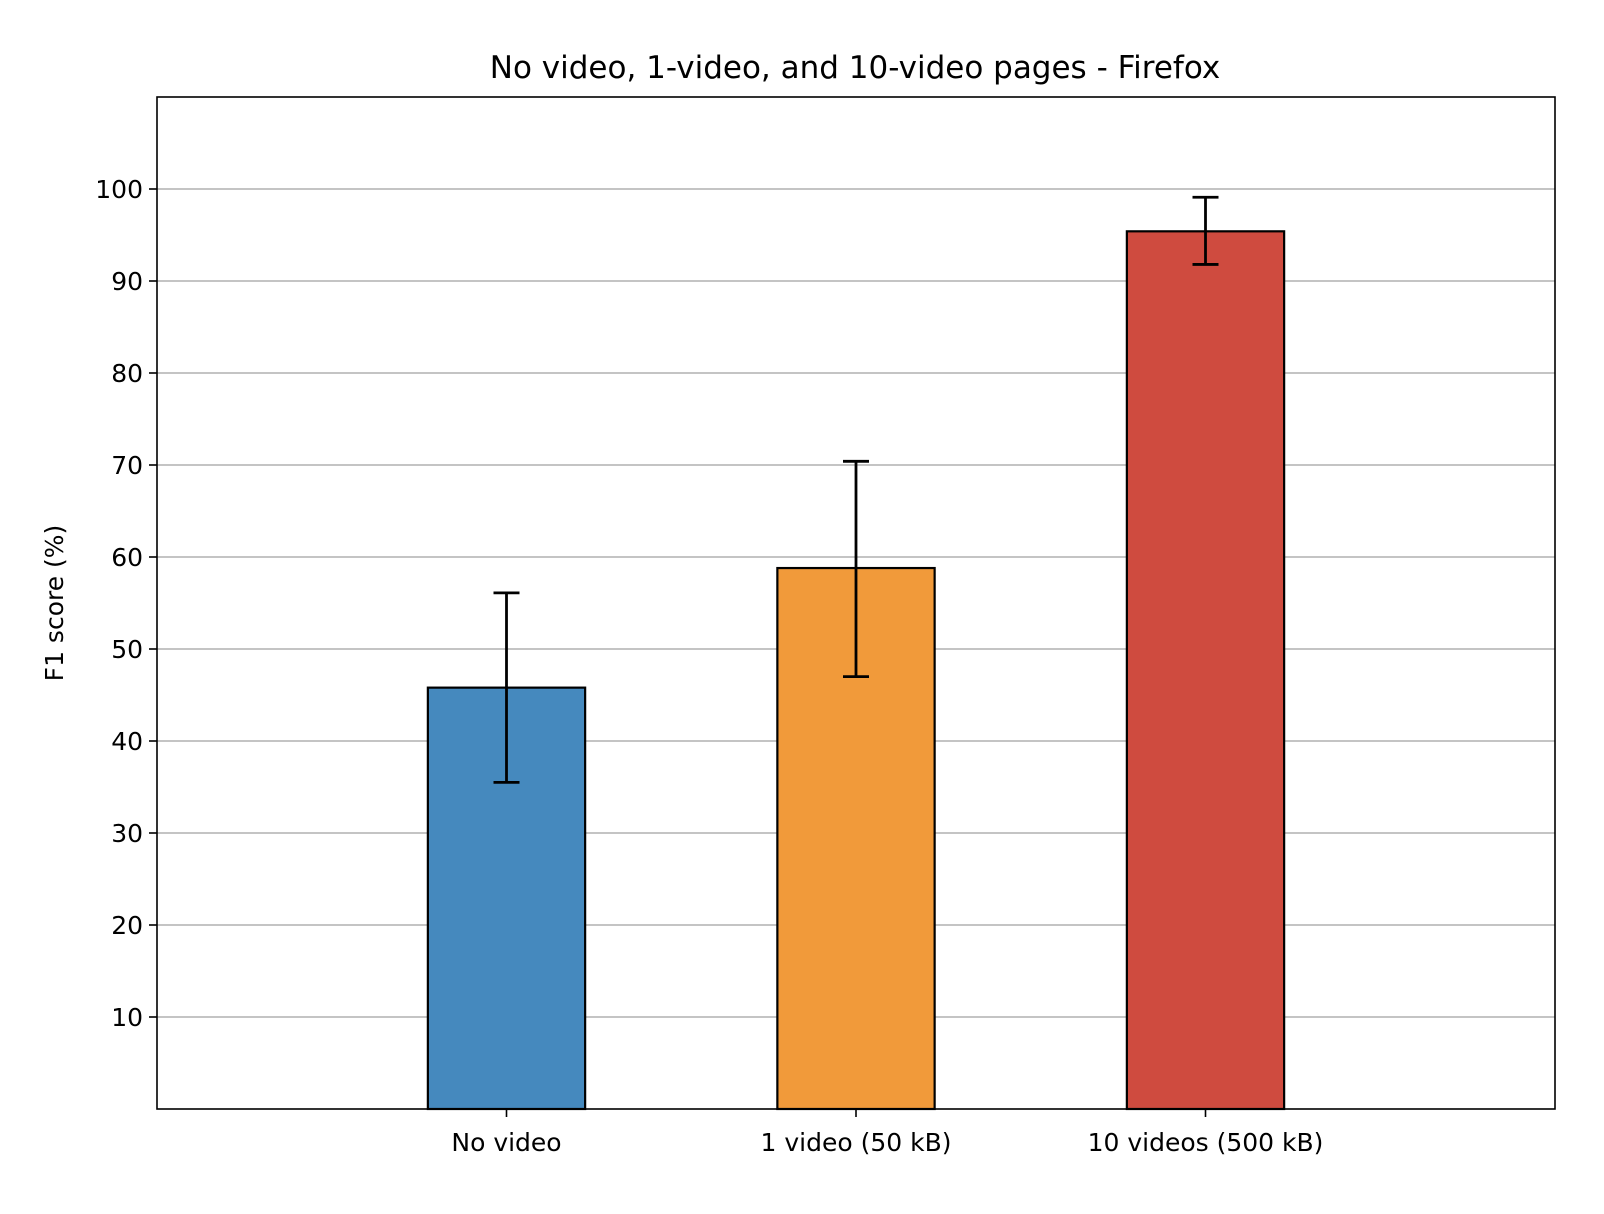 Image resolution: width=1604 pixels, height=1214 pixels. What do you see at coordinates (127, 649) in the screenshot?
I see `y-tick-label: 50` at bounding box center [127, 649].